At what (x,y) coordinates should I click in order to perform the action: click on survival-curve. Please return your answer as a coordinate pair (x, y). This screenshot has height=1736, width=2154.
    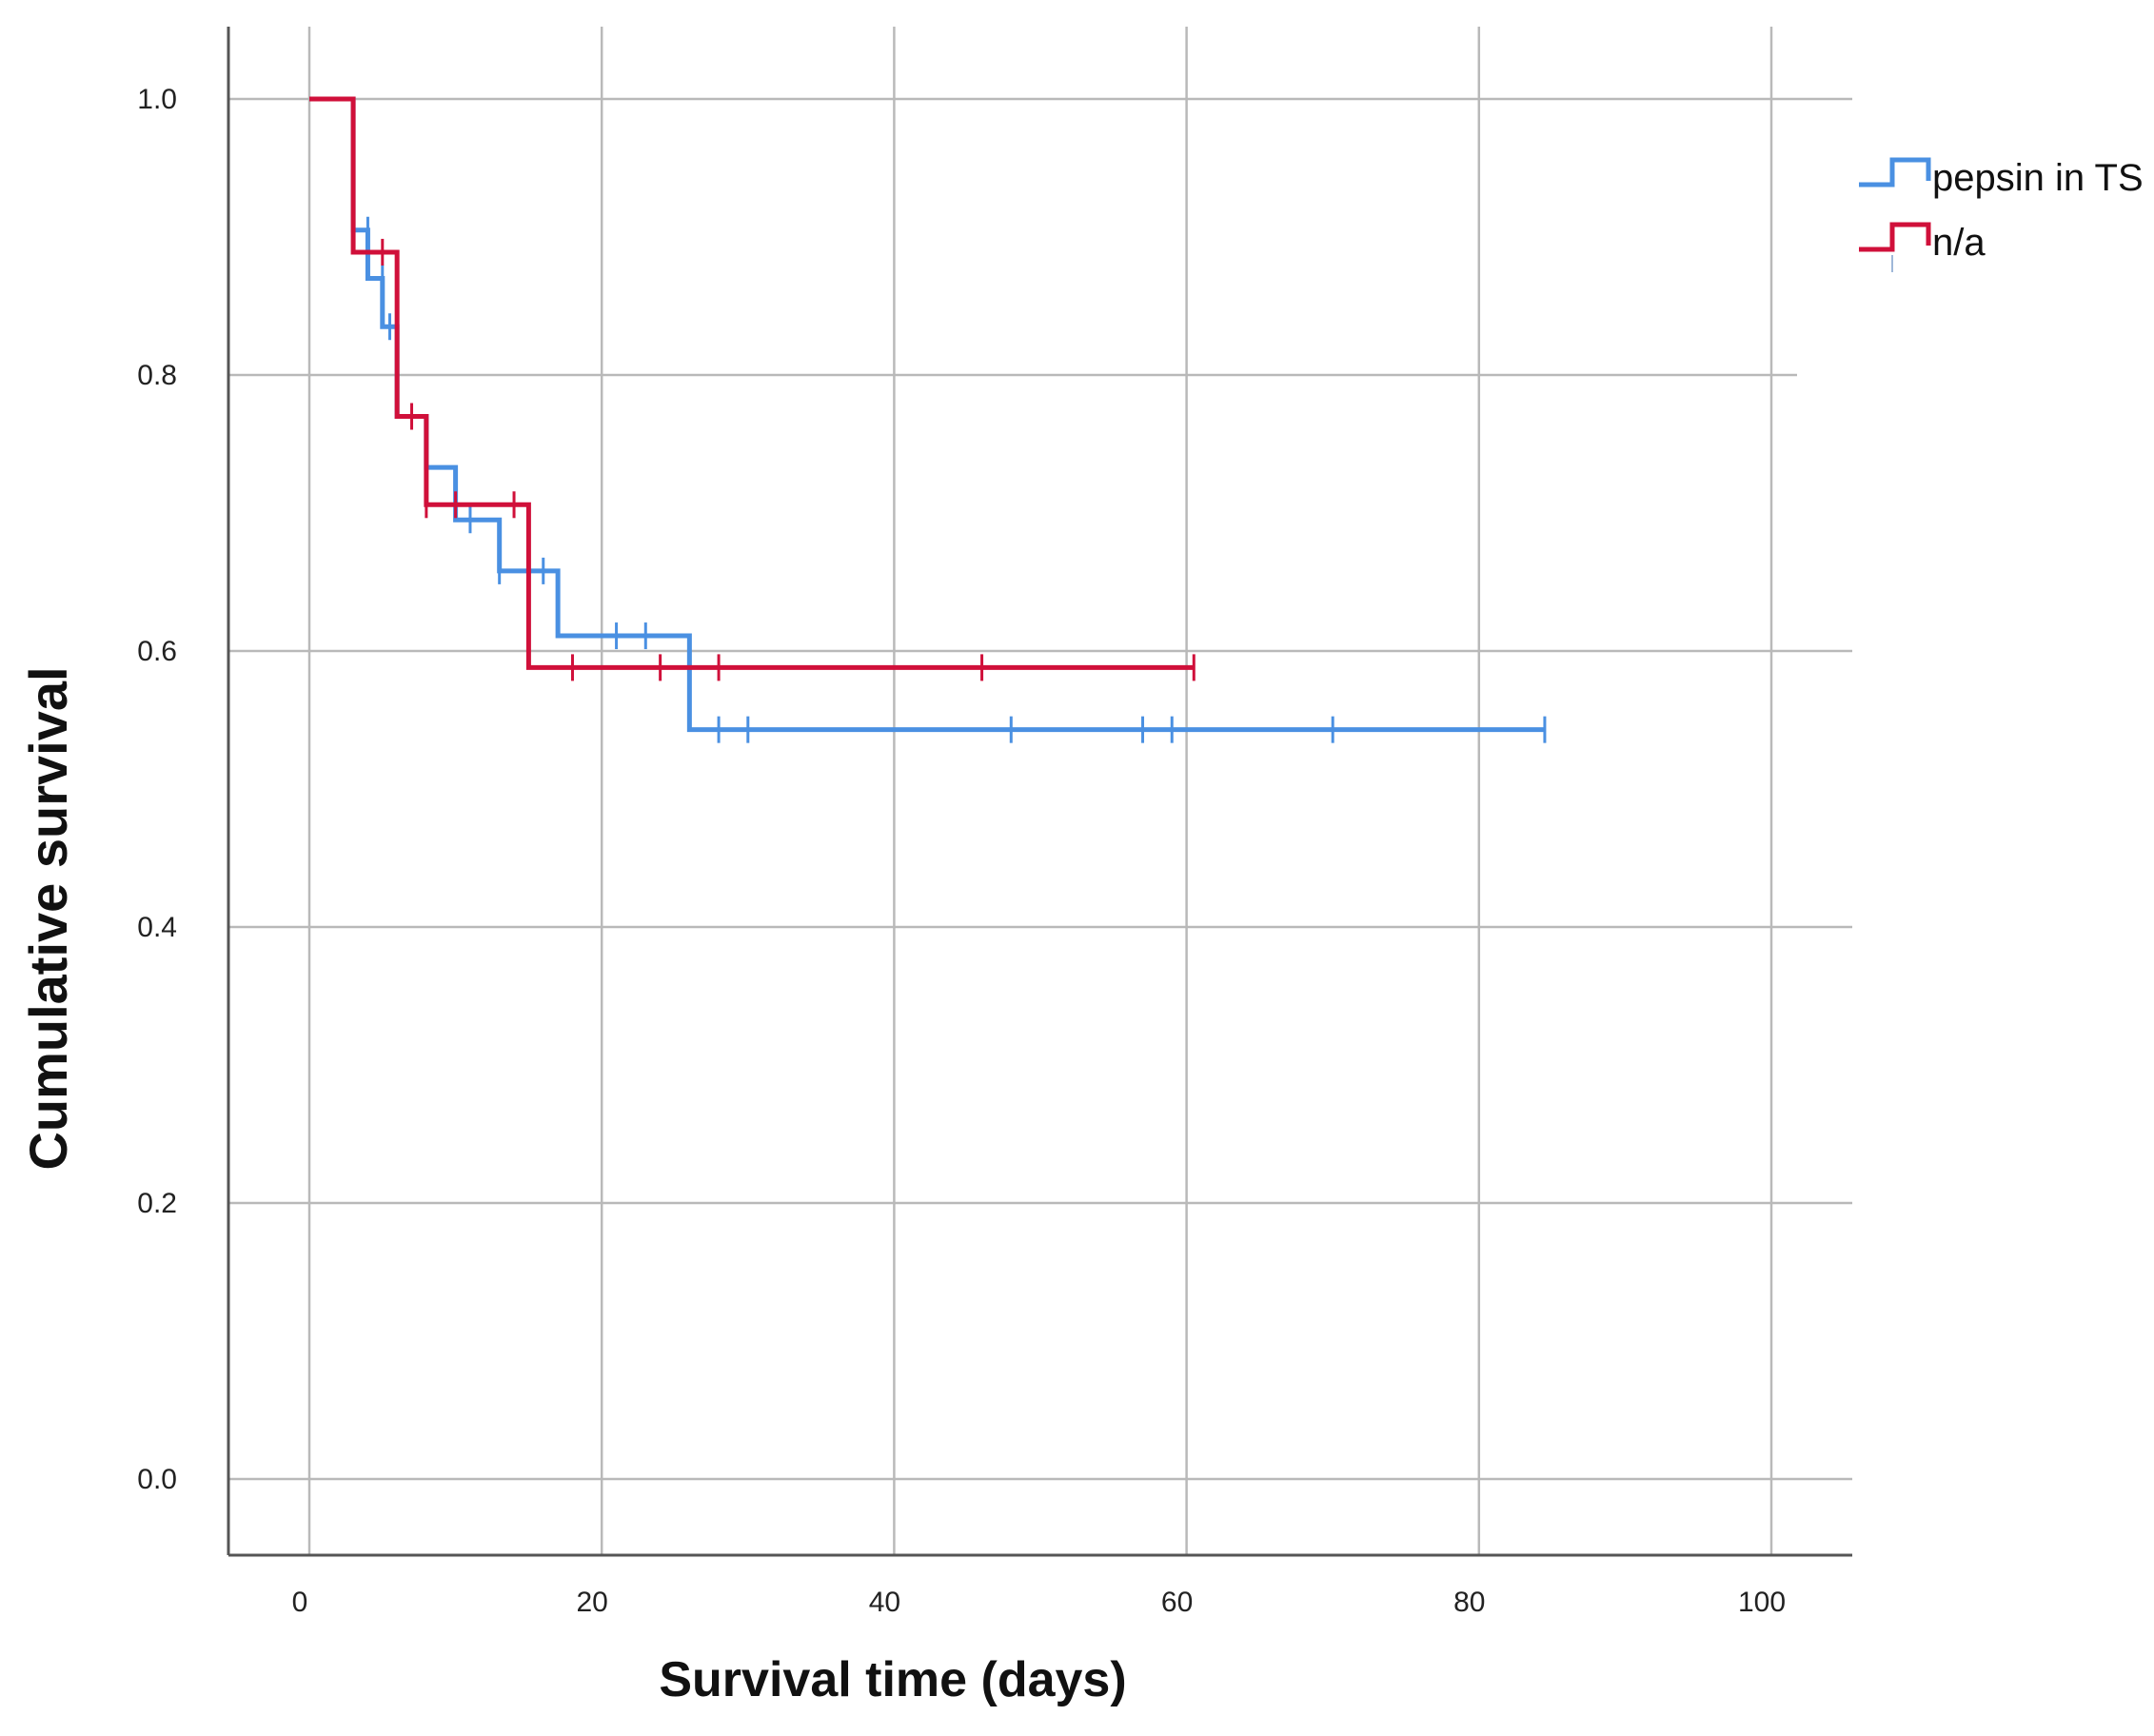
    Looking at the image, I should click on (752, 383).